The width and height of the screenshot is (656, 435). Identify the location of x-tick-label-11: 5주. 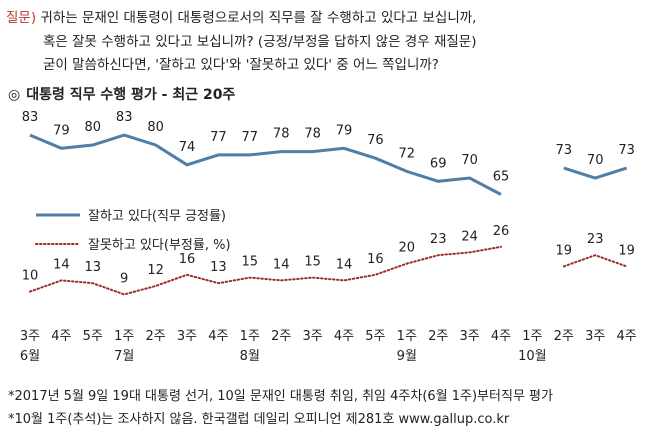
(375, 336).